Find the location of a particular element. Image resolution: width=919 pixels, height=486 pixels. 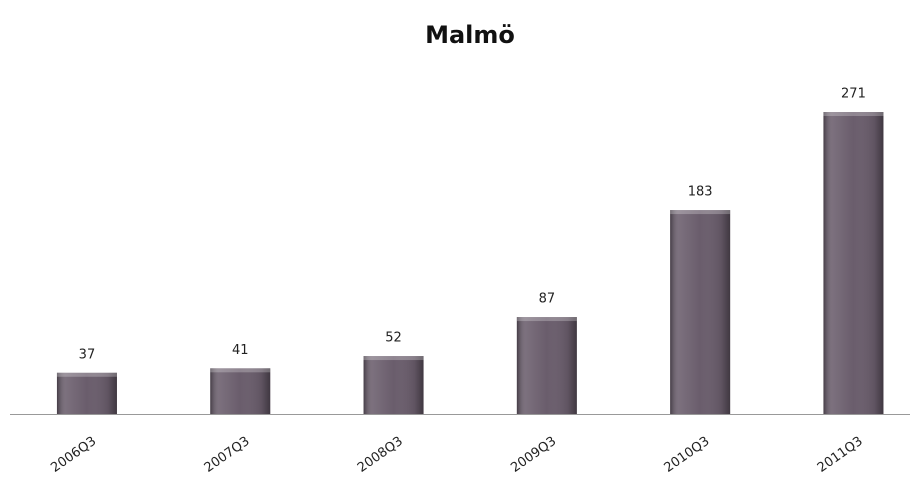

x-tick-label: 2006Q3 is located at coordinates (73, 455).